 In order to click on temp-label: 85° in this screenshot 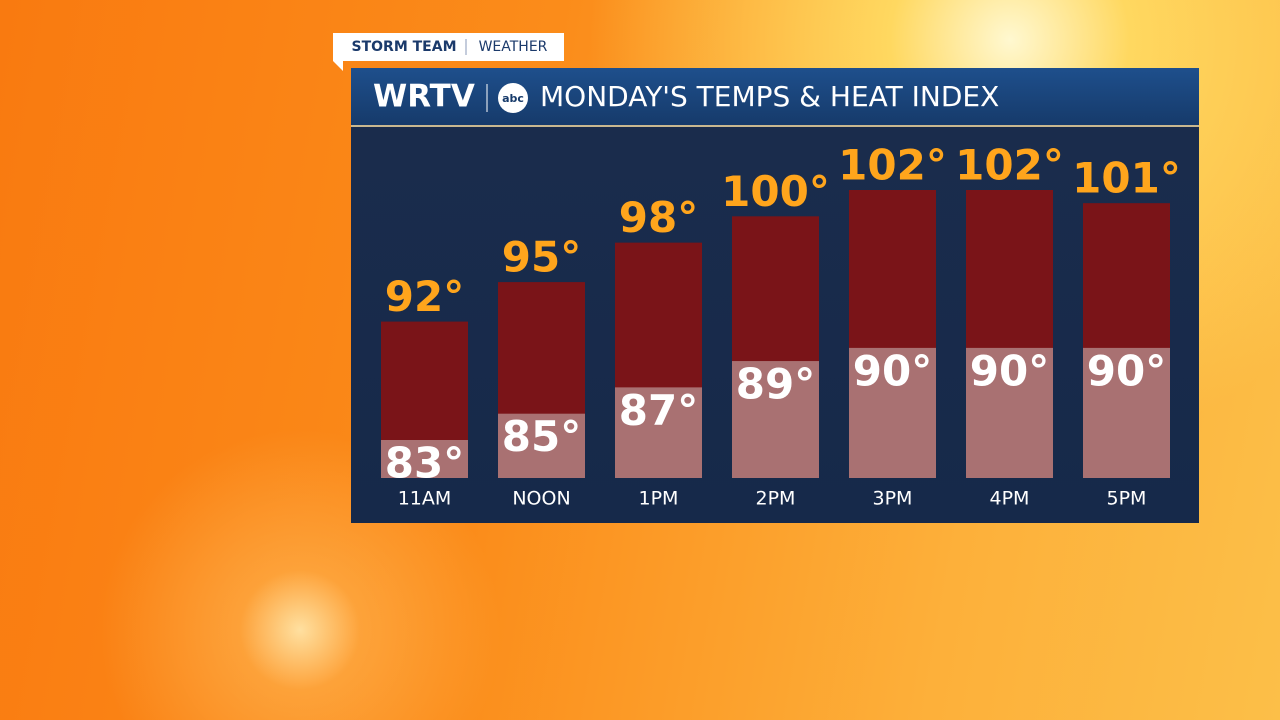, I will do `click(541, 436)`.